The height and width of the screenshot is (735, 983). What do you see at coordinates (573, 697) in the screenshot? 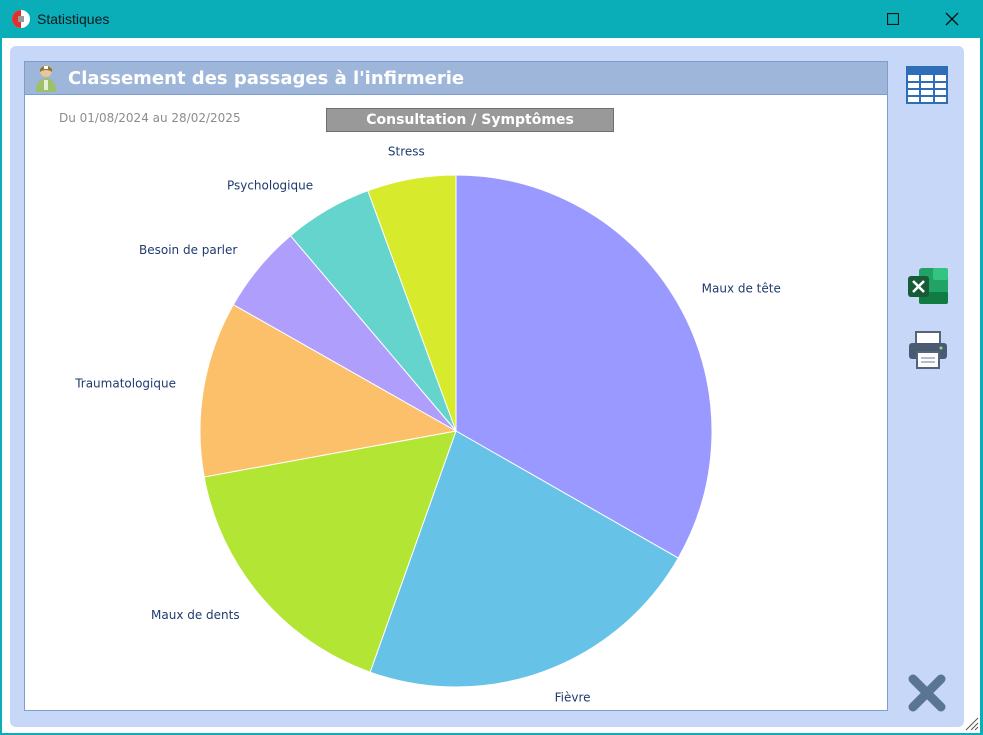
I see `pie-label-fievre: Fièvre` at bounding box center [573, 697].